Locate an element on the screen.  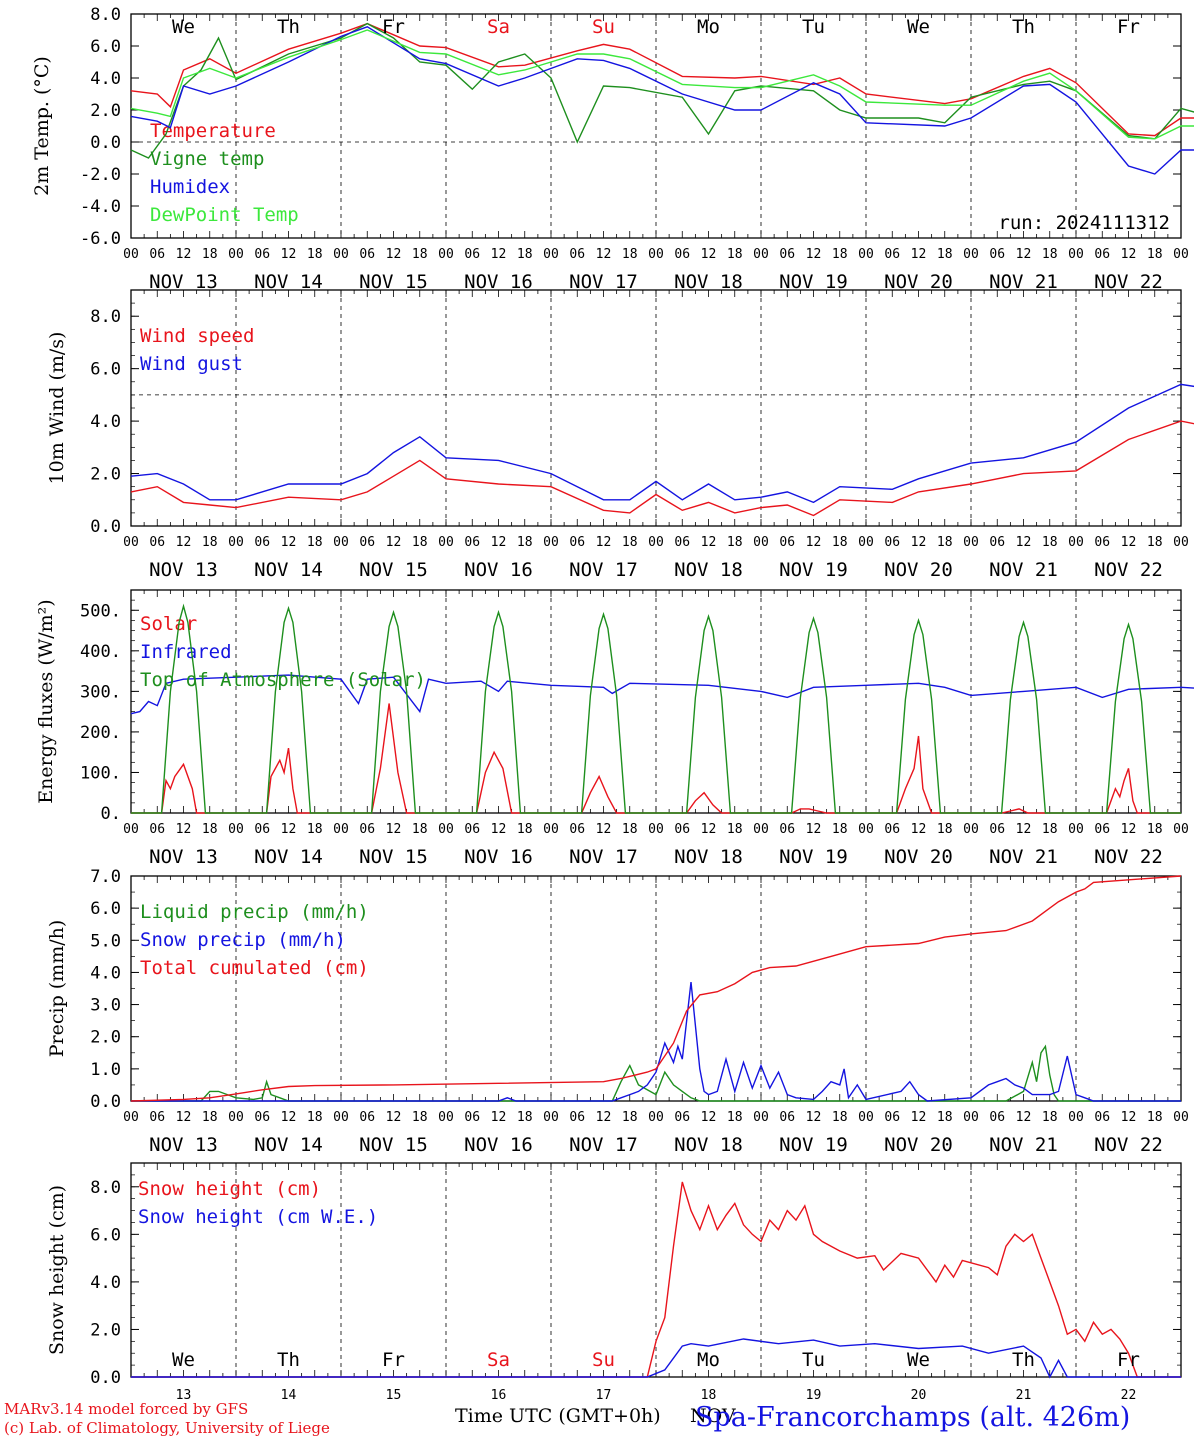
y-tick-label: 6.0 is located at coordinates (105, 1235).